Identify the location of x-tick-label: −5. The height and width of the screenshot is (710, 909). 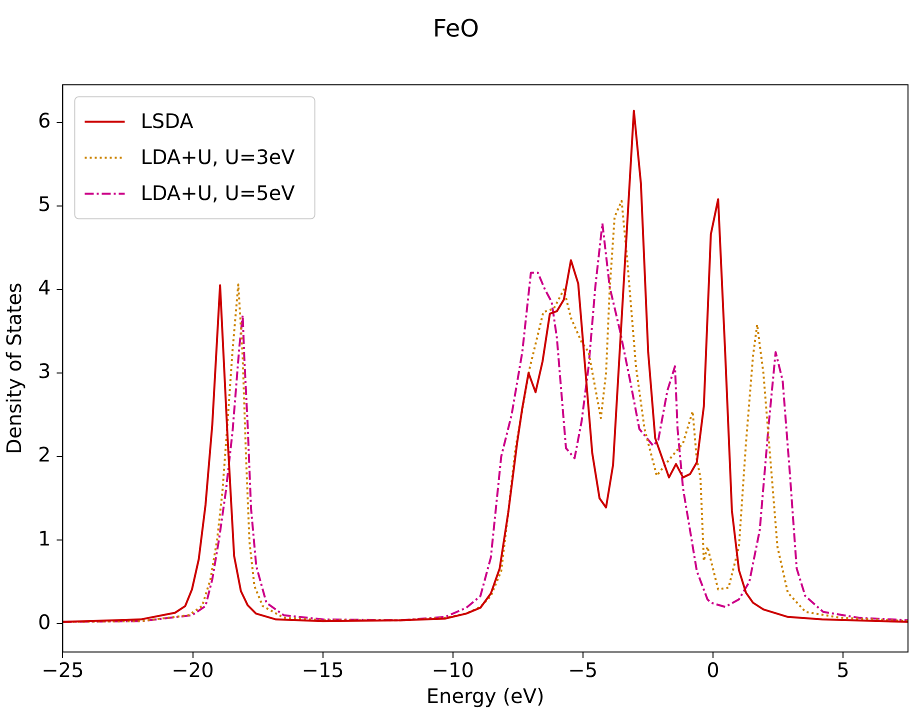
(583, 670).